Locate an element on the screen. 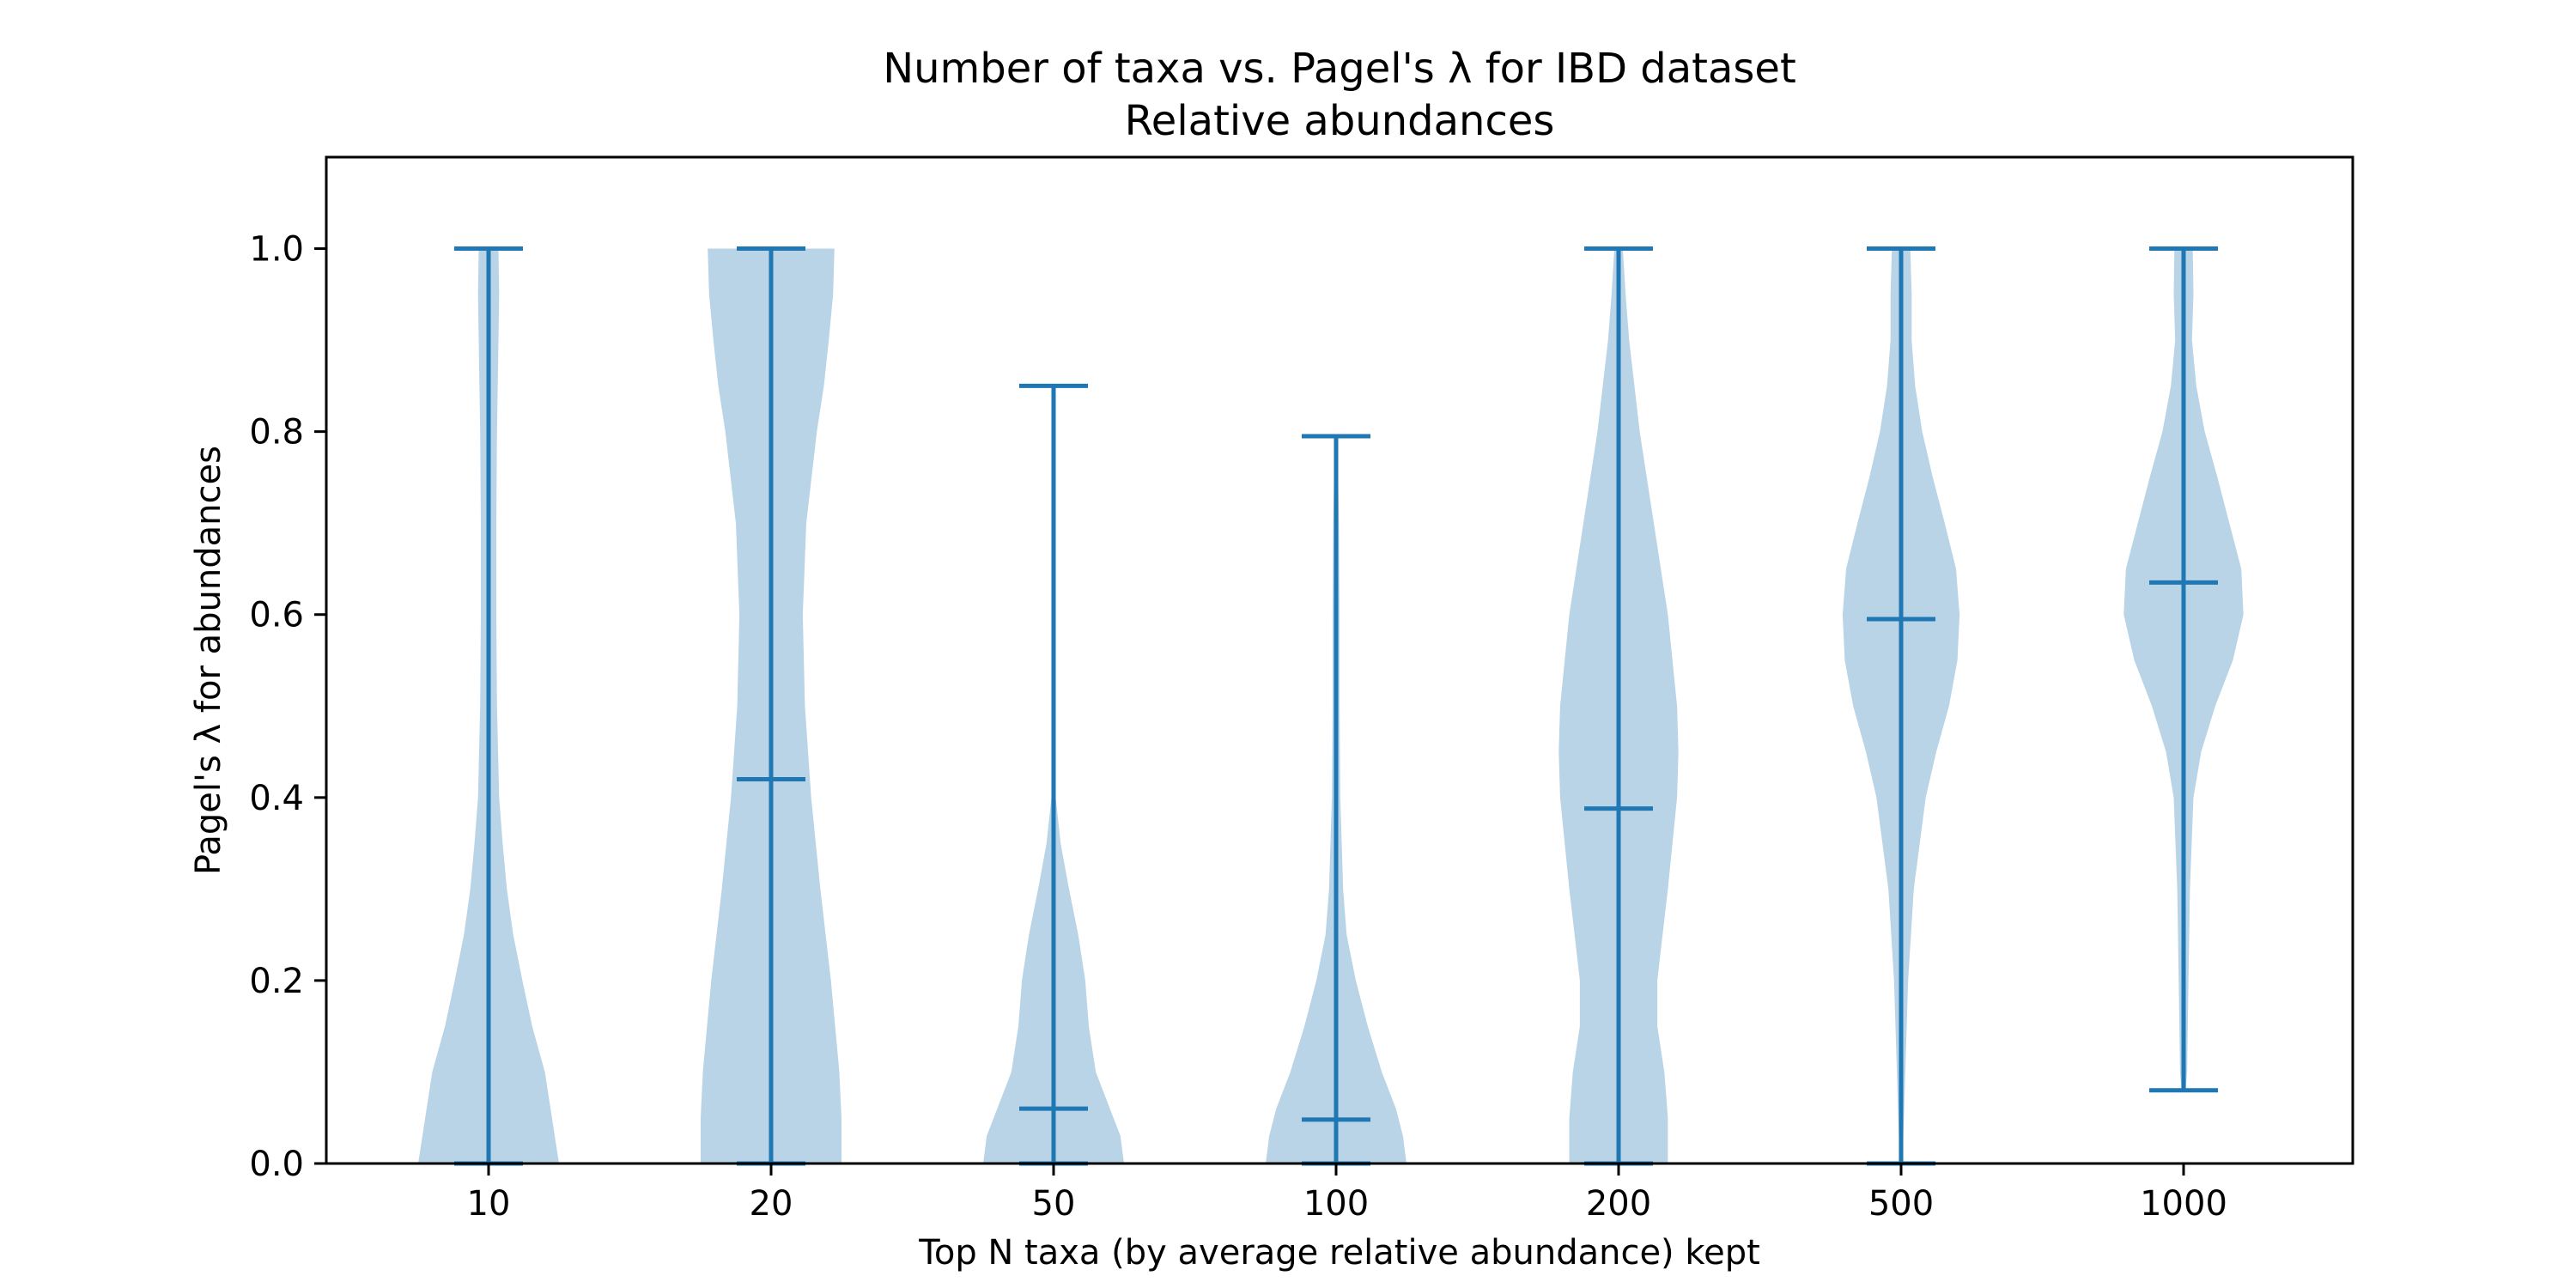 Image resolution: width=2576 pixels, height=1288 pixels. y-axis: 0.0 0.2 0.4 0.6 0.8 1.0 is located at coordinates (287, 707).